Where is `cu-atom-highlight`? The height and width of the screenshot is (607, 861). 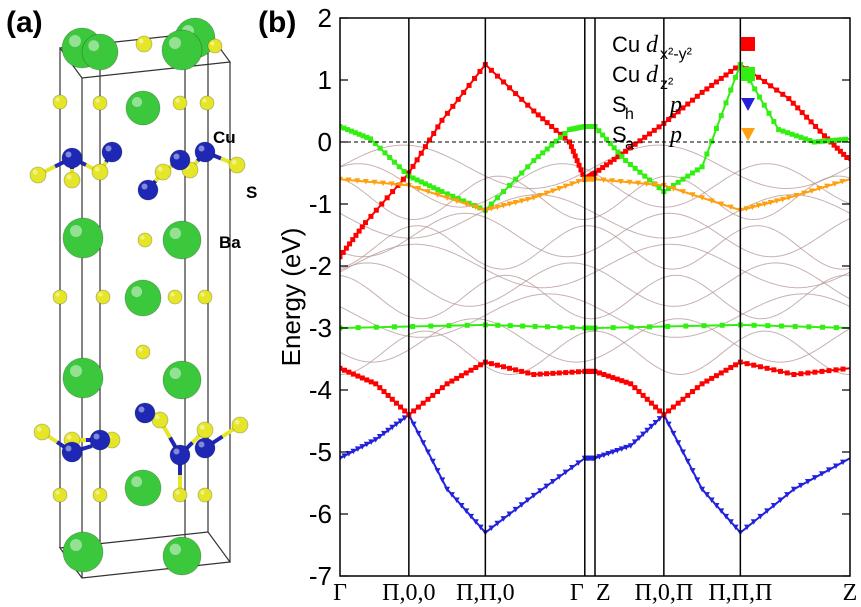
cu-atom-highlight is located at coordinates (96, 436).